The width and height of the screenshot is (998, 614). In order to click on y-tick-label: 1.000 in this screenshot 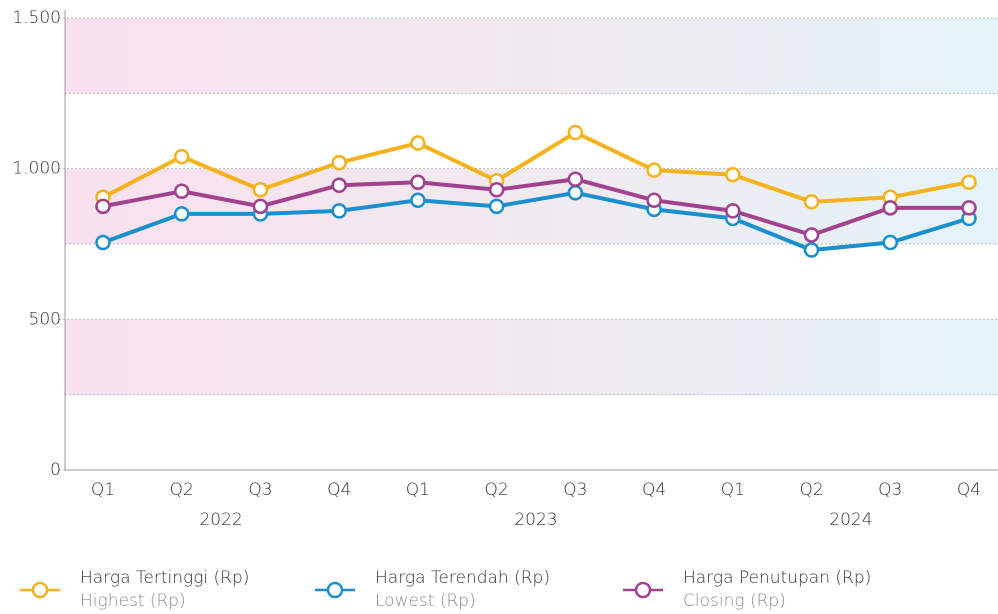, I will do `click(36, 169)`.